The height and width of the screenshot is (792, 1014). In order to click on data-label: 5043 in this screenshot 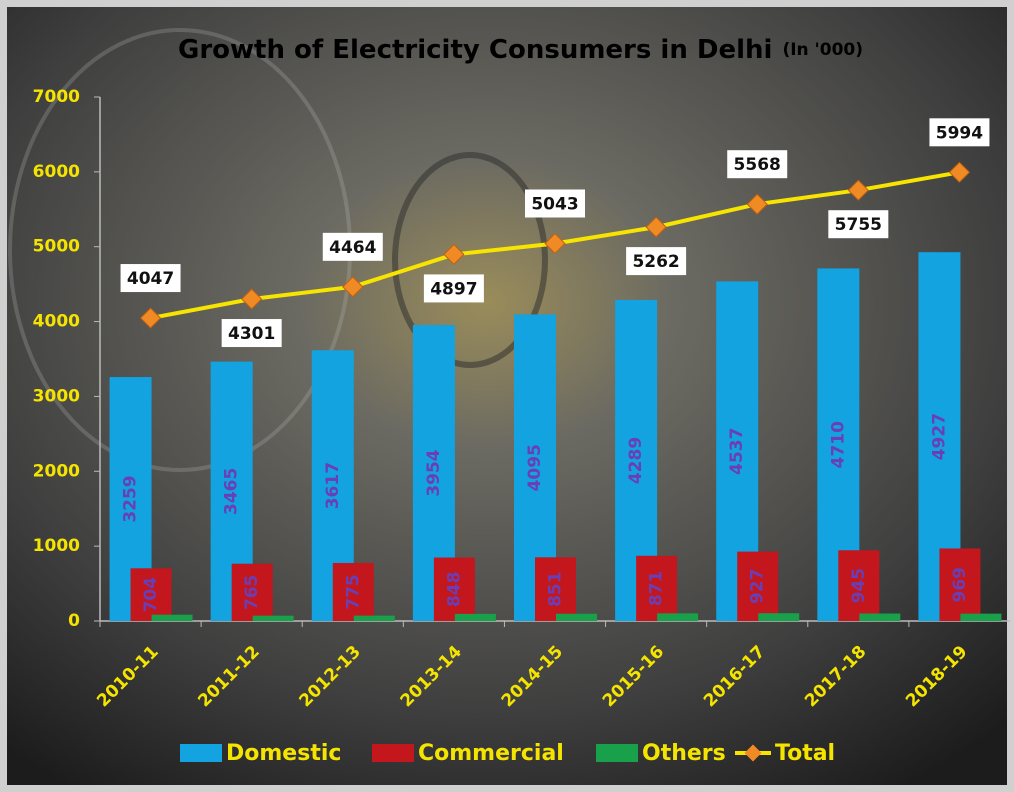, I will do `click(554, 204)`.